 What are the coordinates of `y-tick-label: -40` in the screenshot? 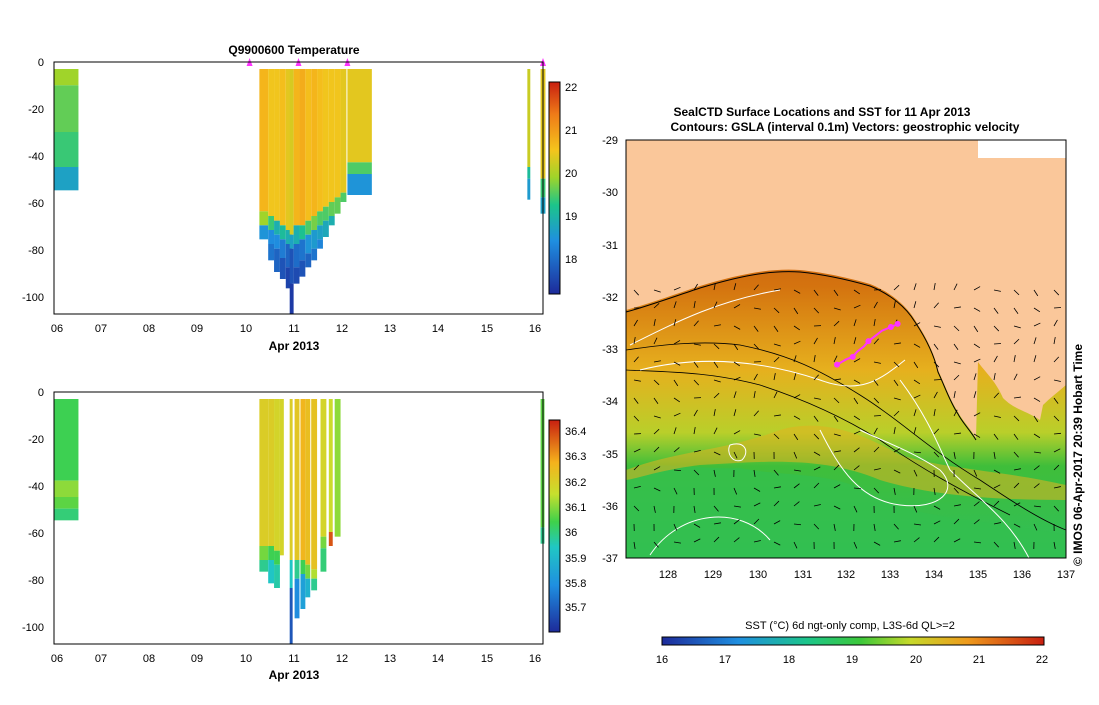 It's located at (36, 487).